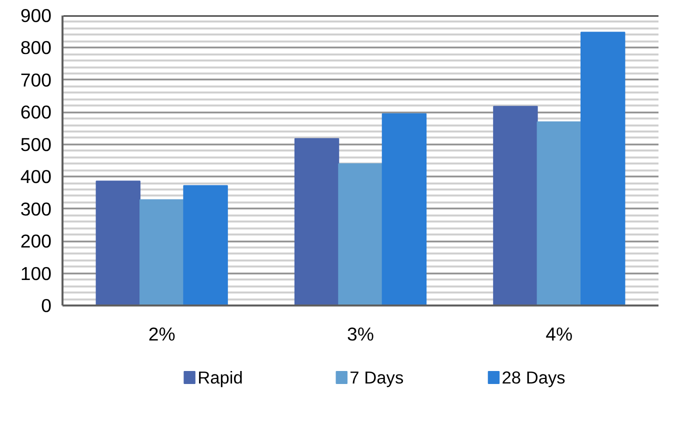 The width and height of the screenshot is (674, 431). I want to click on y-tick-label: 0, so click(46, 305).